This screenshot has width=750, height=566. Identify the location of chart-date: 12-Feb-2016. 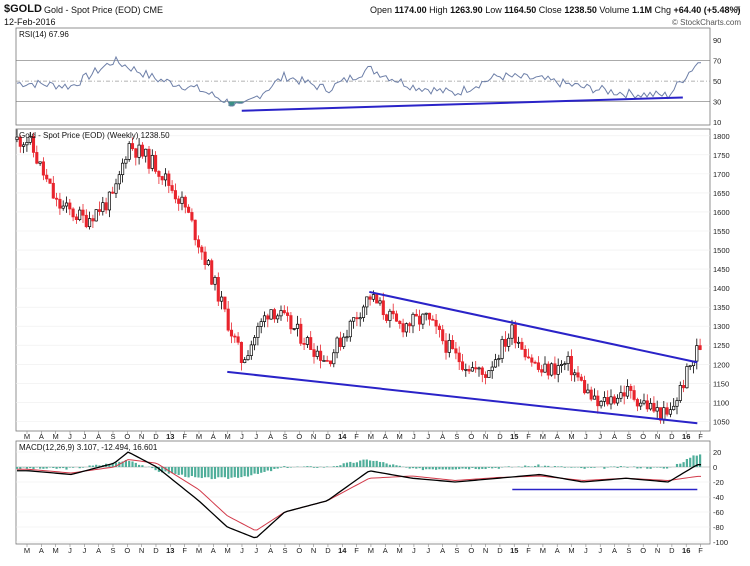
(30, 22).